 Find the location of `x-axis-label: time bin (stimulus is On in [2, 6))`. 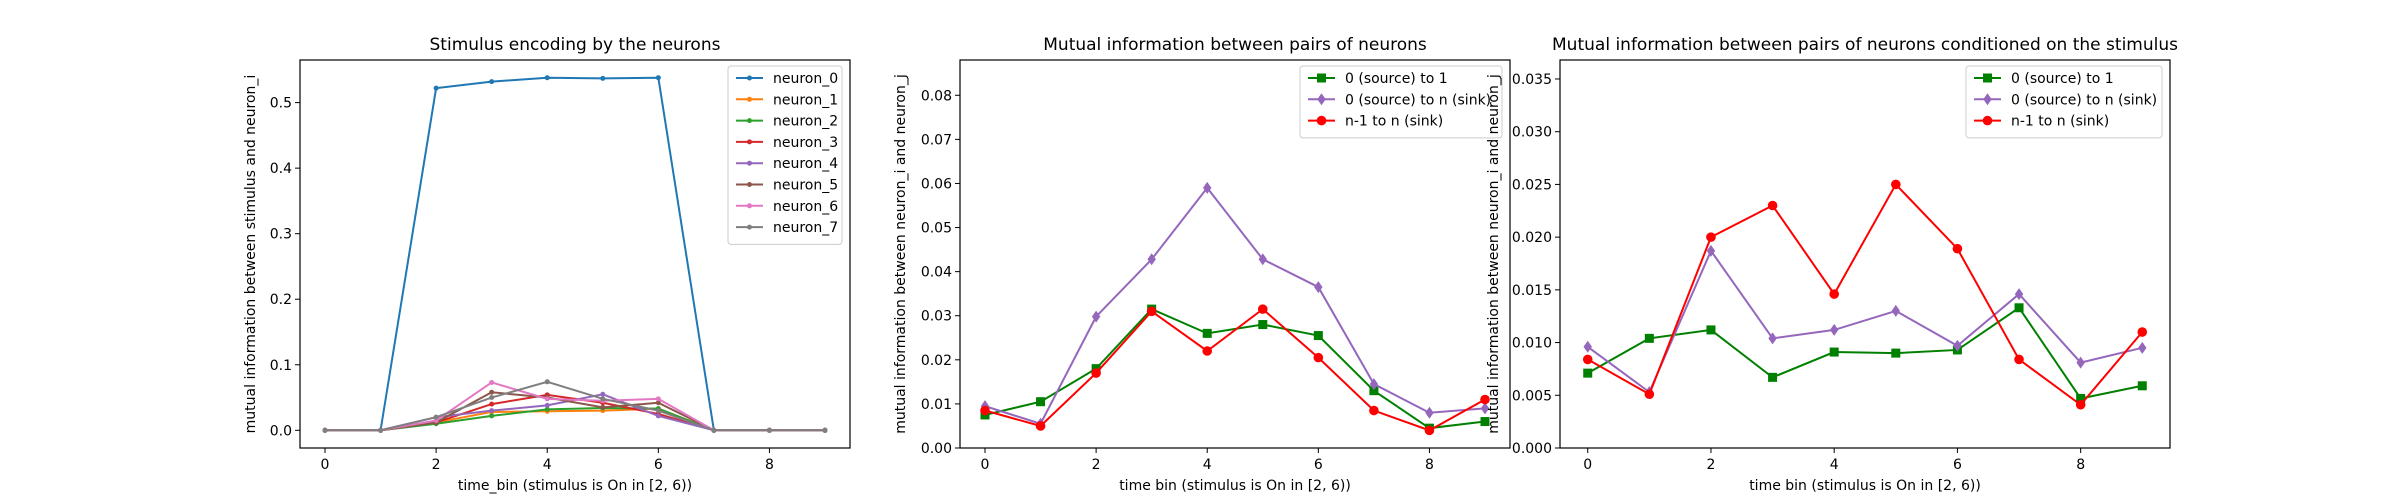

x-axis-label: time bin (stimulus is On in [2, 6)) is located at coordinates (1235, 486).